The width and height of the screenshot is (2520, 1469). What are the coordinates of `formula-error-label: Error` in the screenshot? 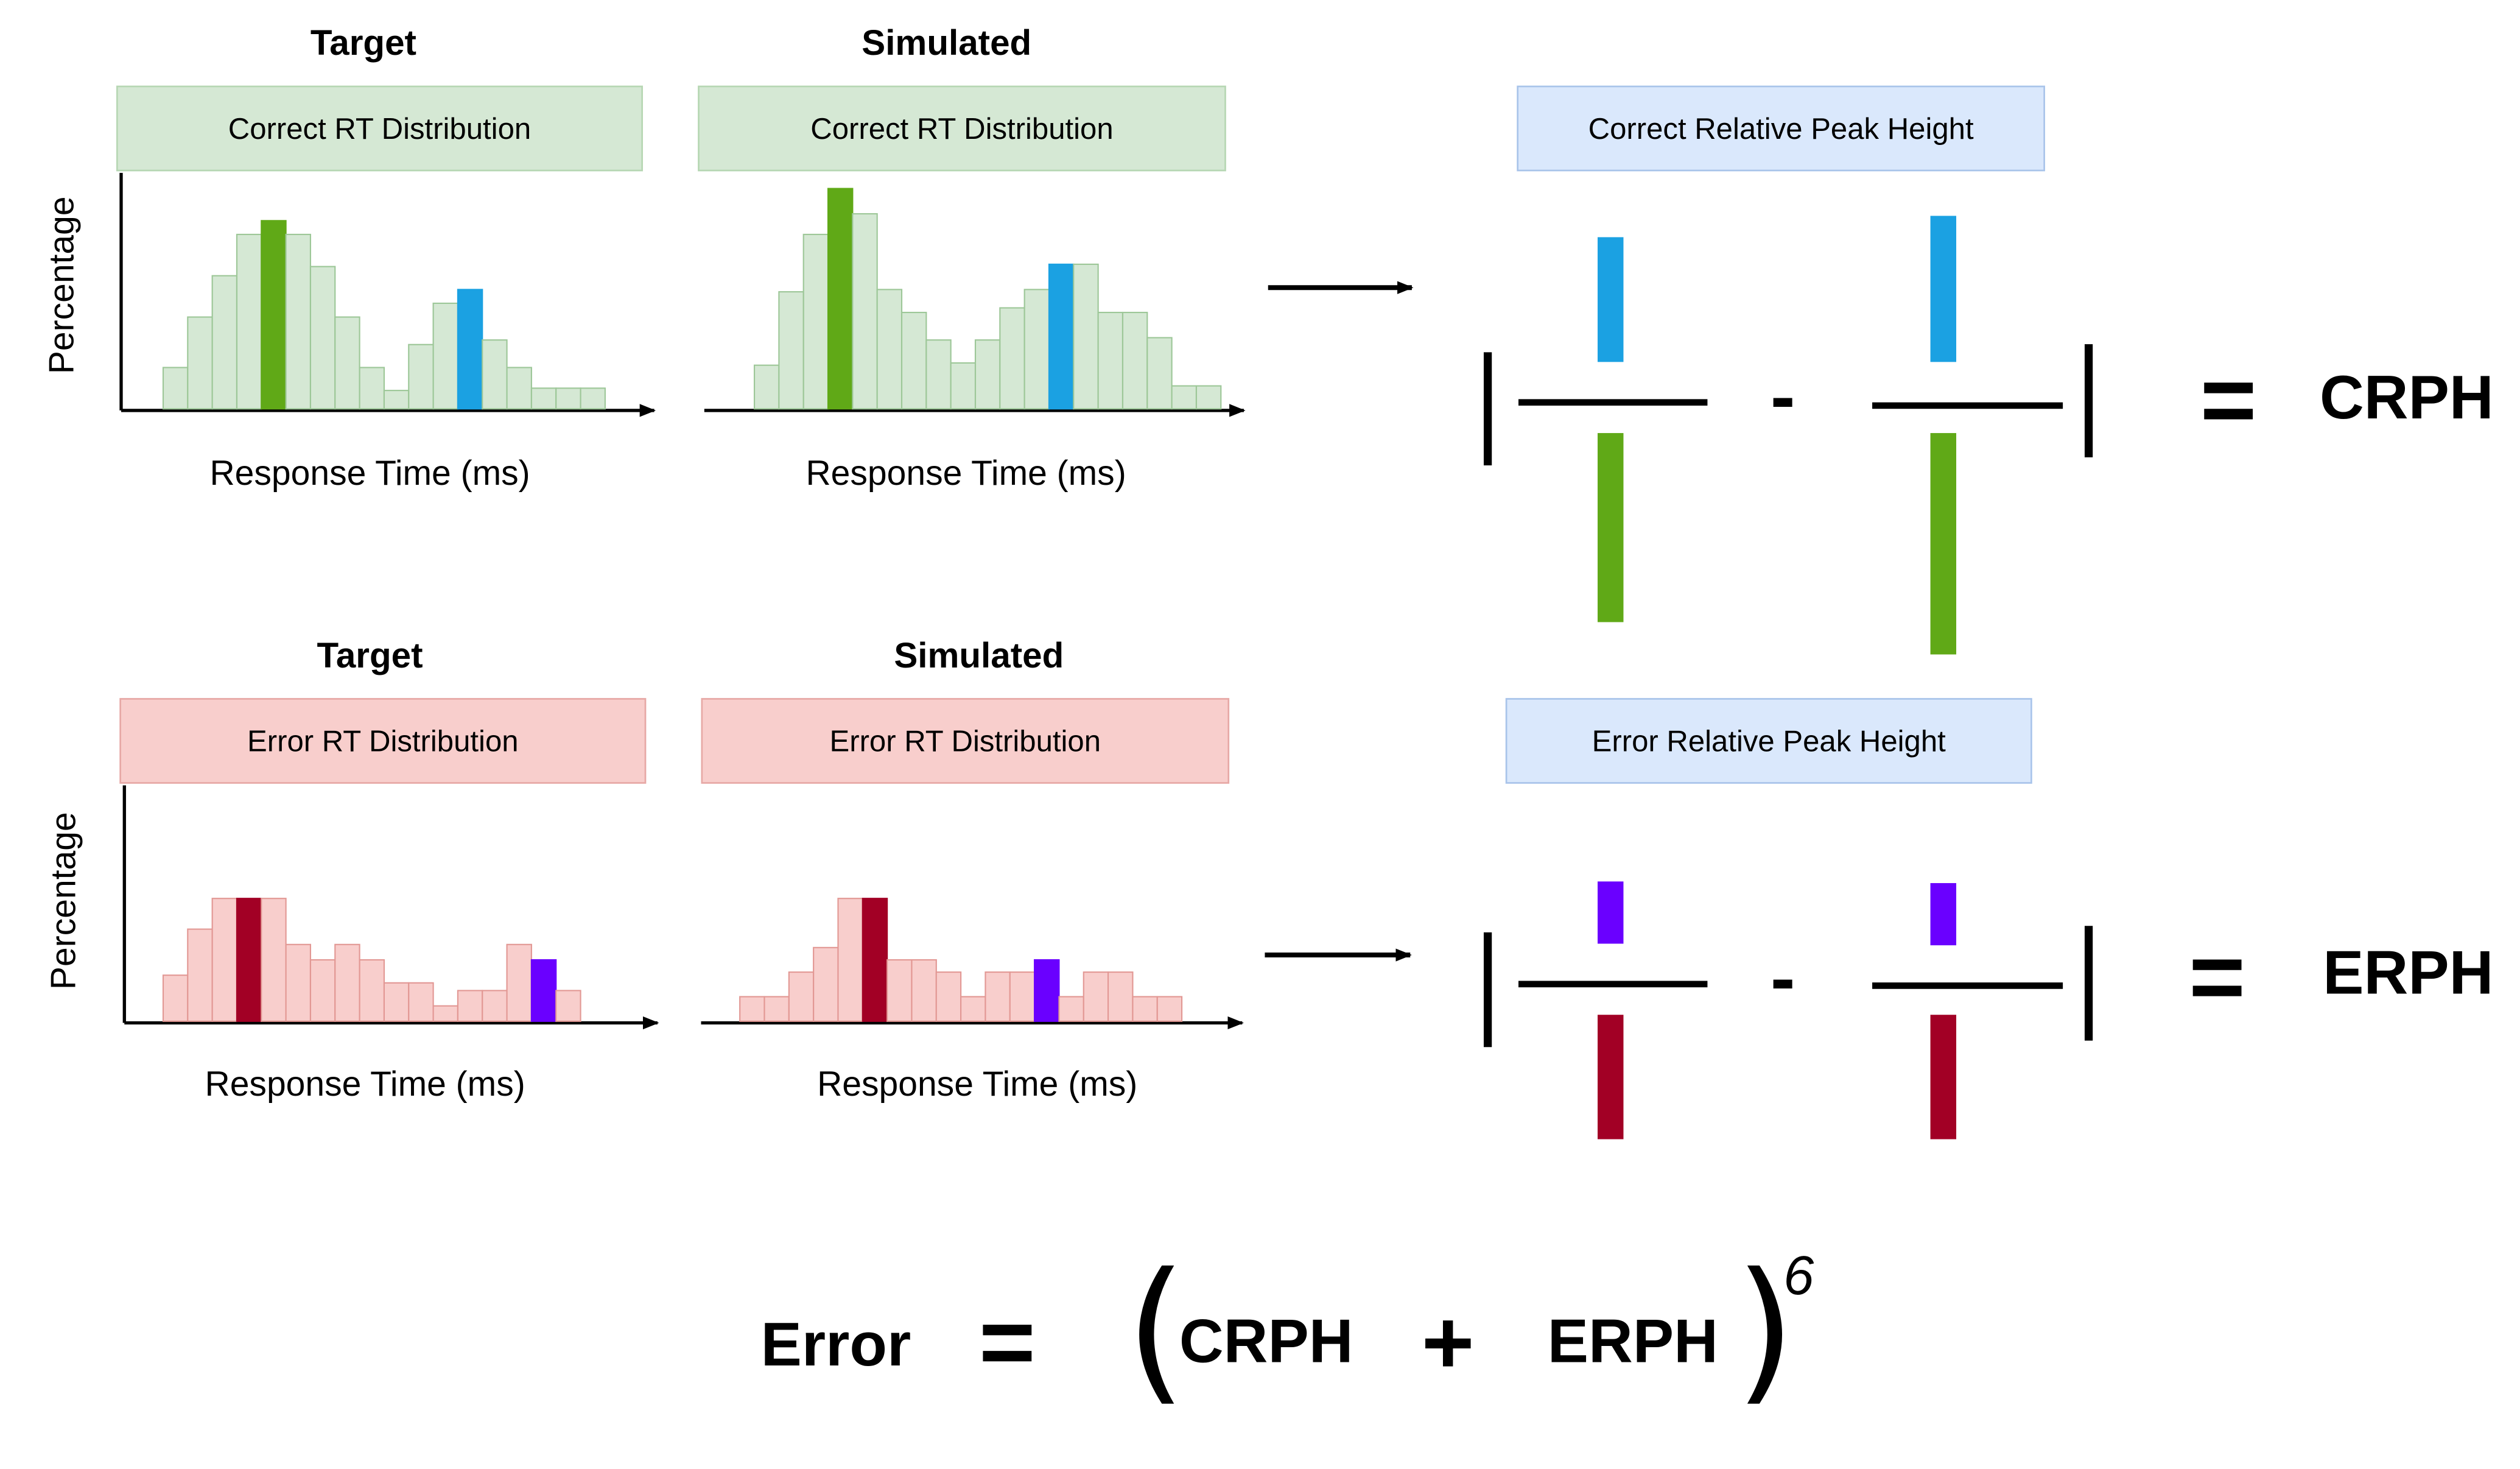 It's located at (835, 1346).